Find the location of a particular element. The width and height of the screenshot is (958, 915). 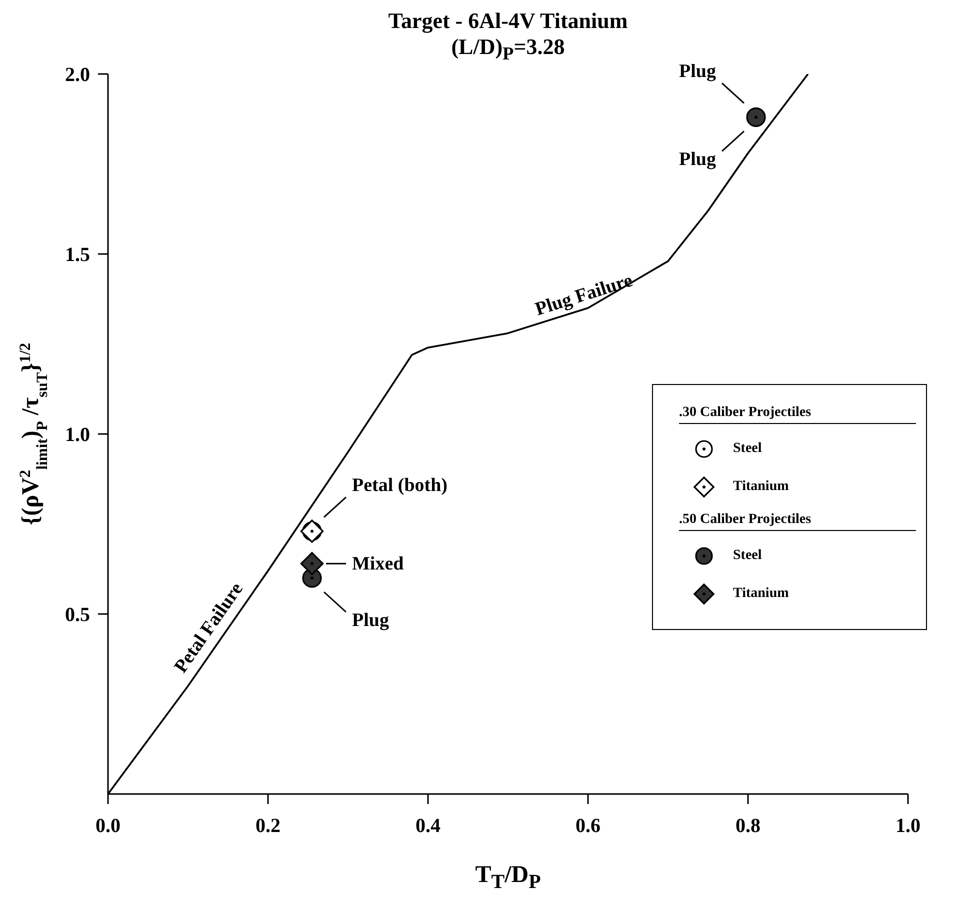

y-tick-label: 2.0 is located at coordinates (77, 75).